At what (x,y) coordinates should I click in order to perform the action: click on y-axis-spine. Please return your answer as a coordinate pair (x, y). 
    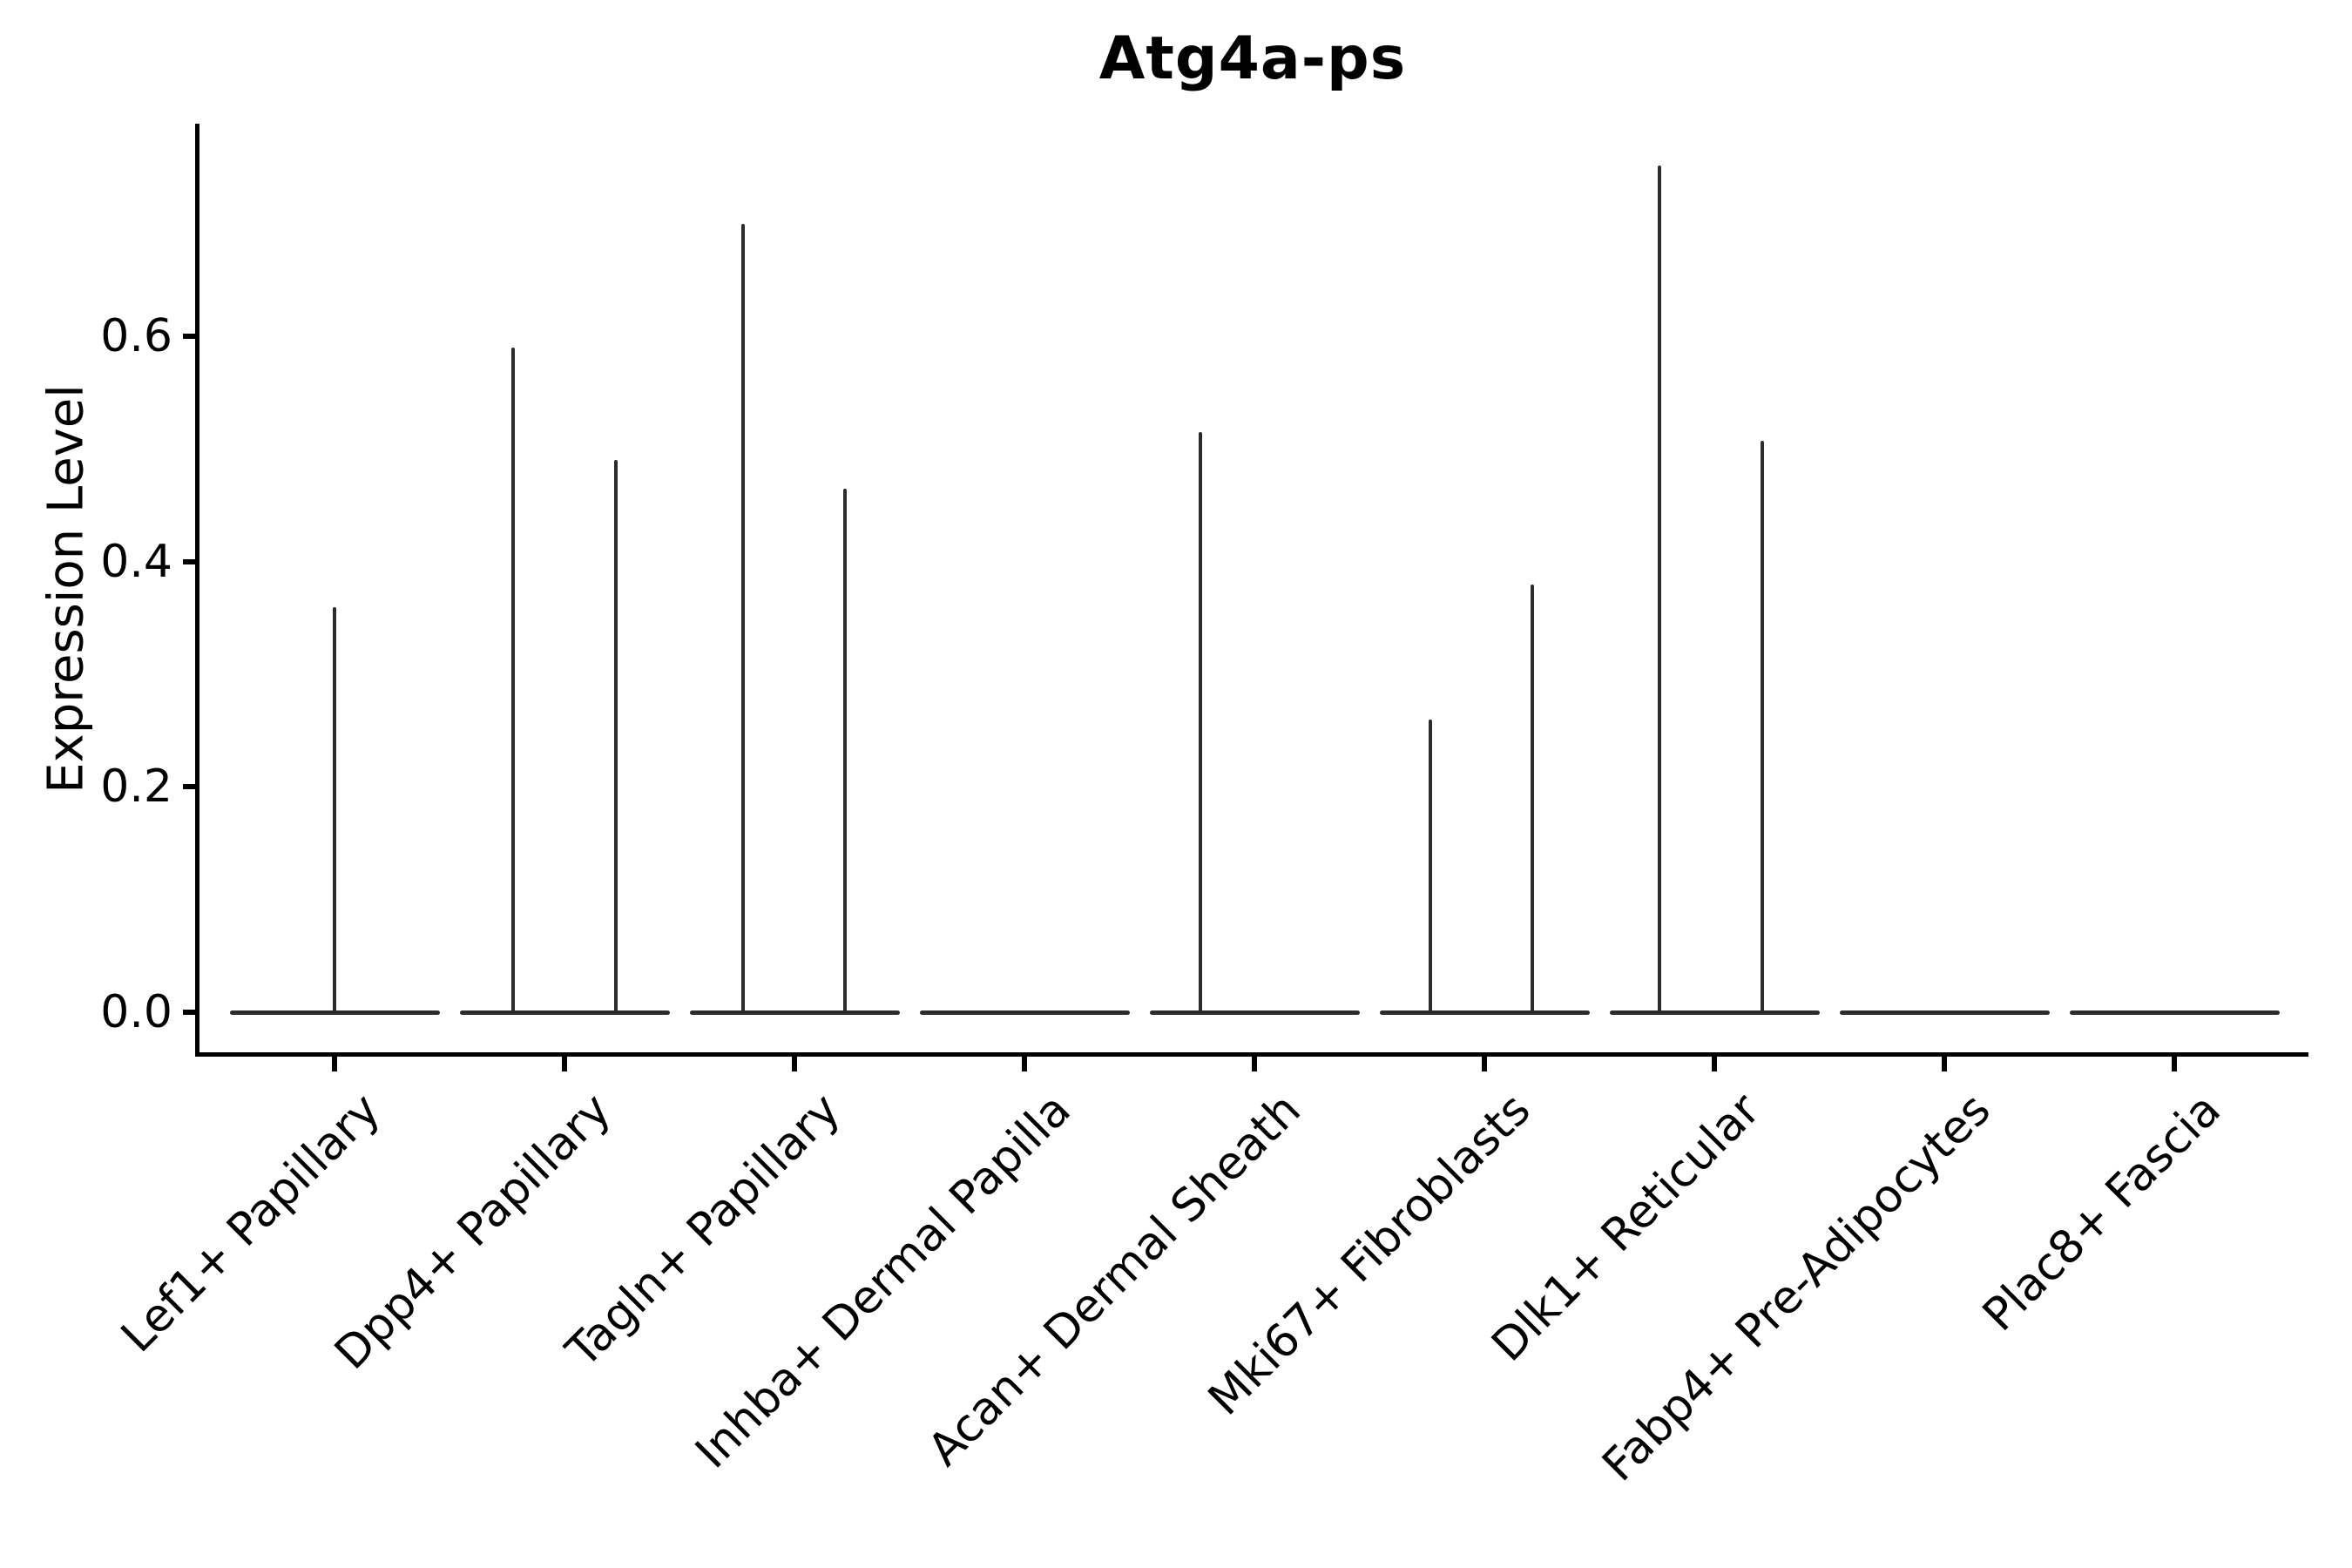
    Looking at the image, I should click on (197, 590).